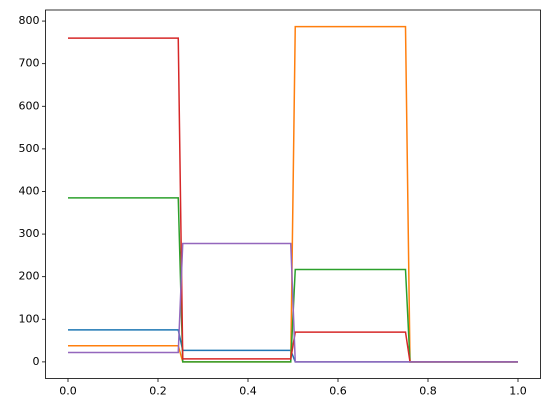  What do you see at coordinates (518, 391) in the screenshot?
I see `x-tick-label: 1.0` at bounding box center [518, 391].